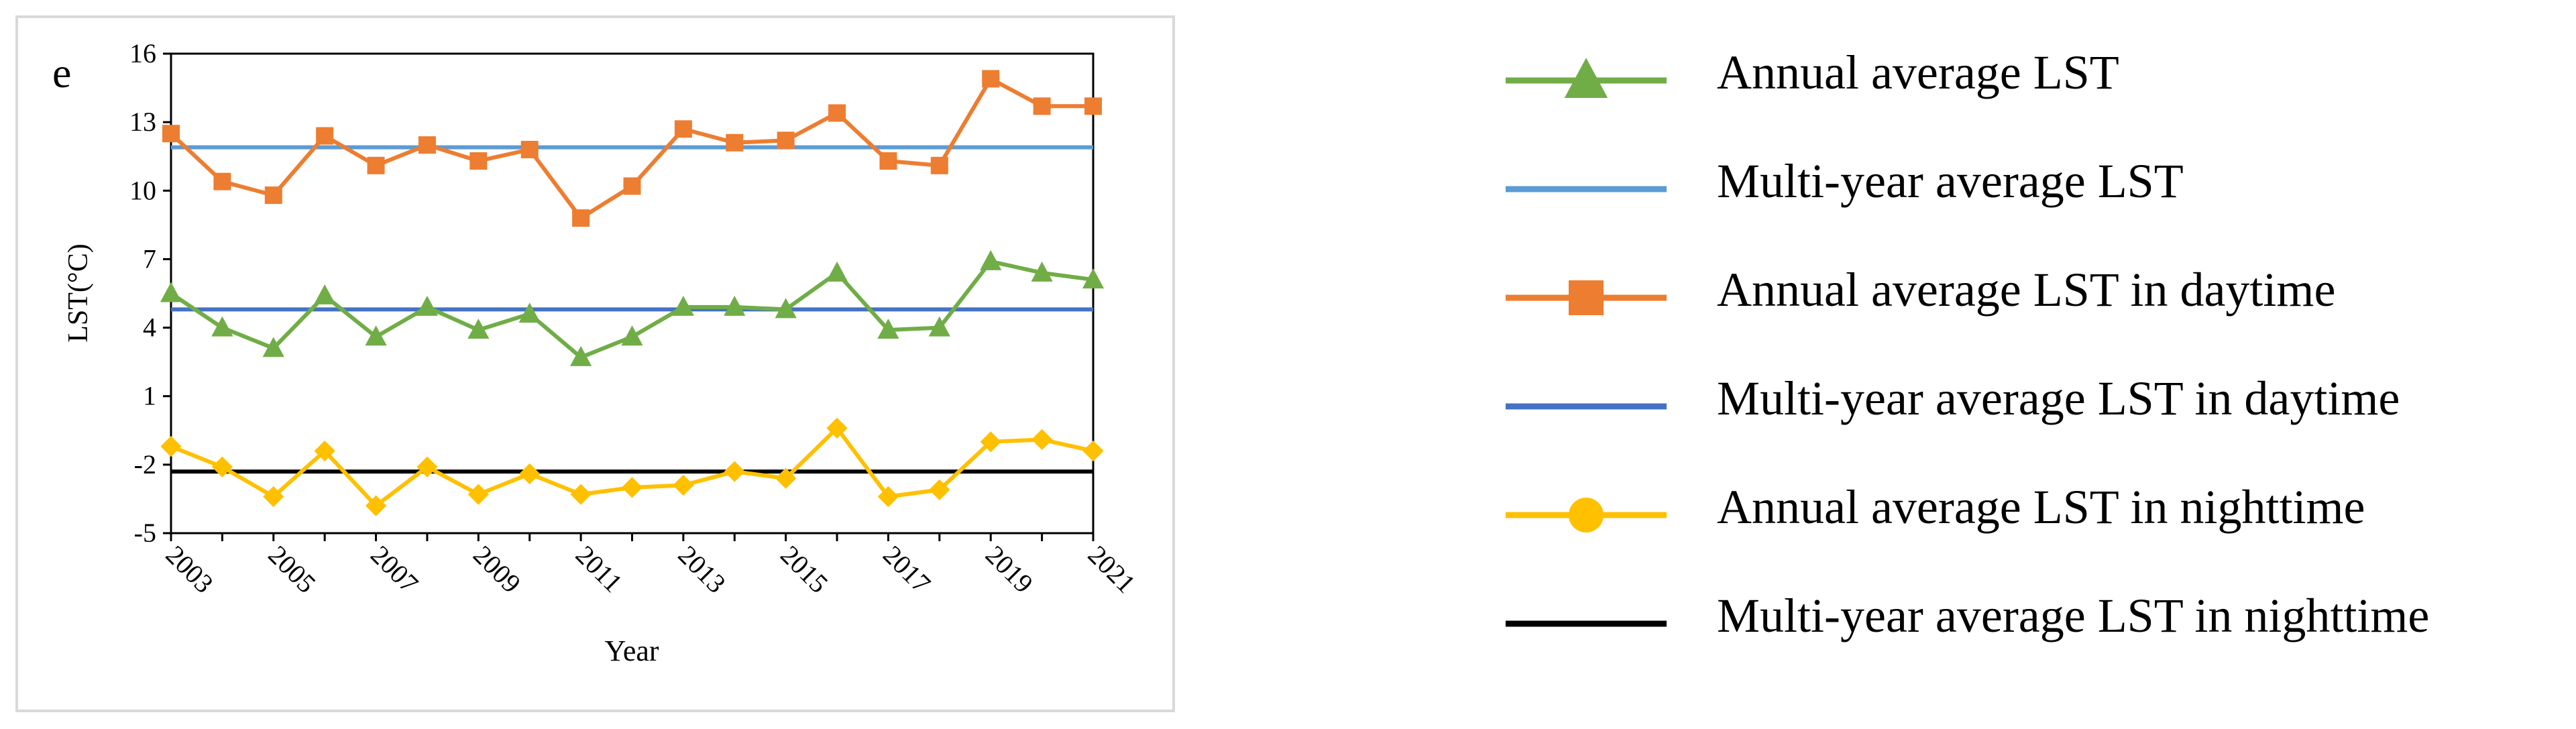  I want to click on y-tick-label: 4, so click(149, 328).